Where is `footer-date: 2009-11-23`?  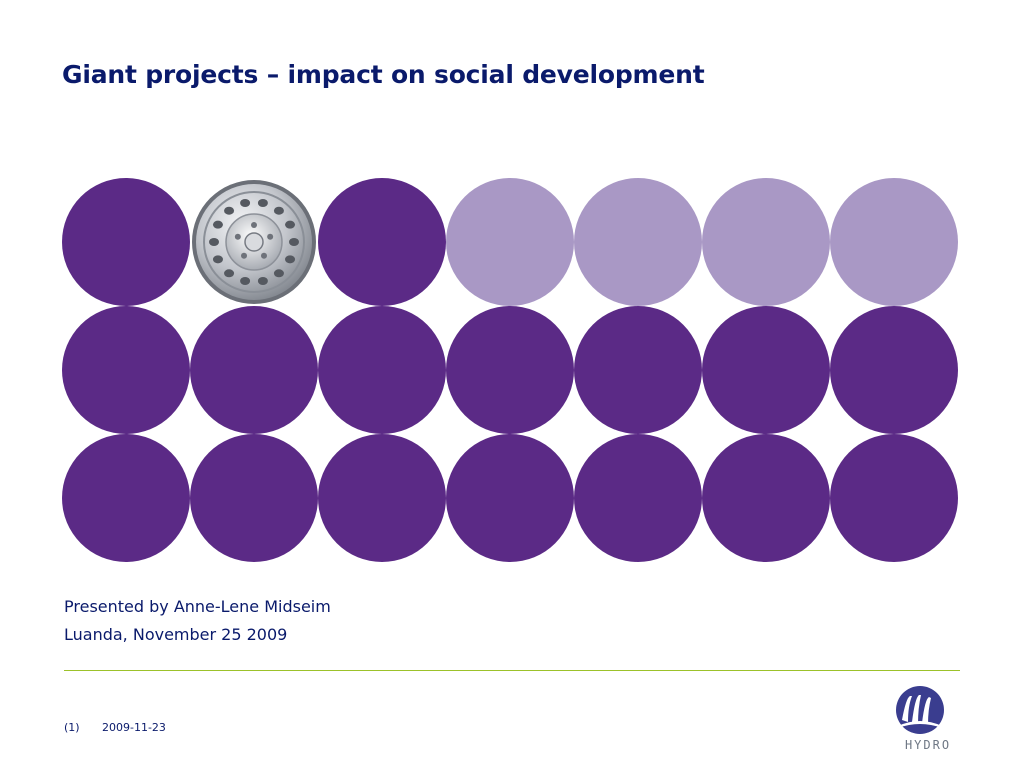
footer-date: 2009-11-23 is located at coordinates (134, 727).